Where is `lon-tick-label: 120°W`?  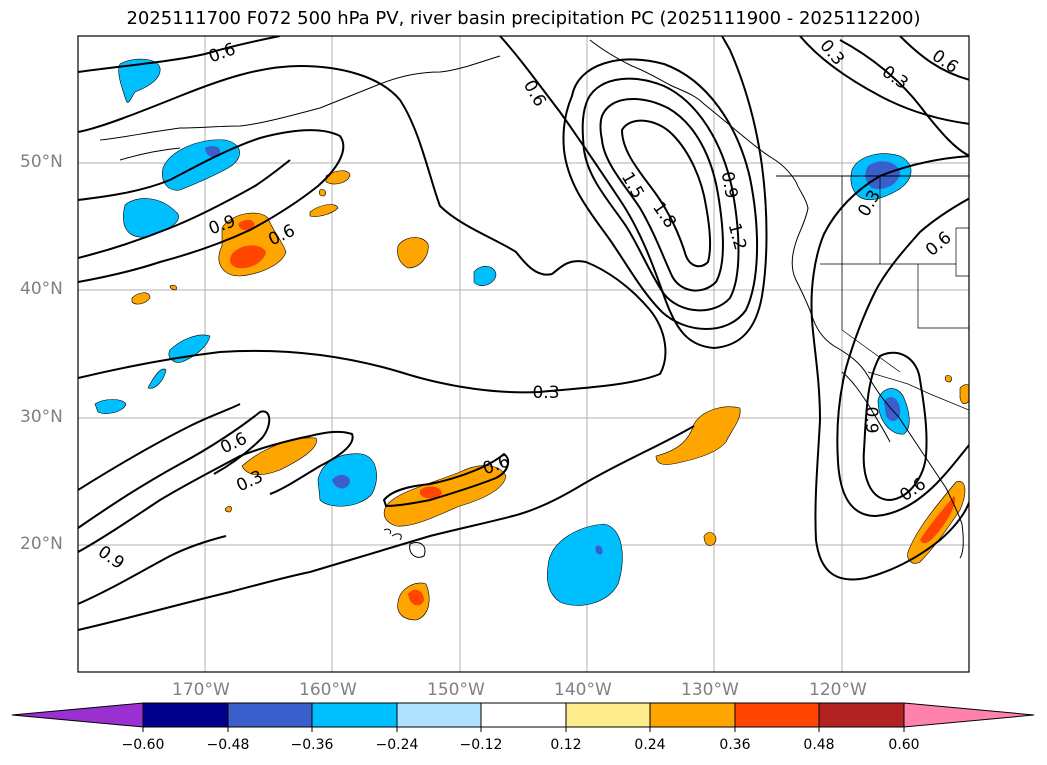
lon-tick-label: 120°W is located at coordinates (838, 690).